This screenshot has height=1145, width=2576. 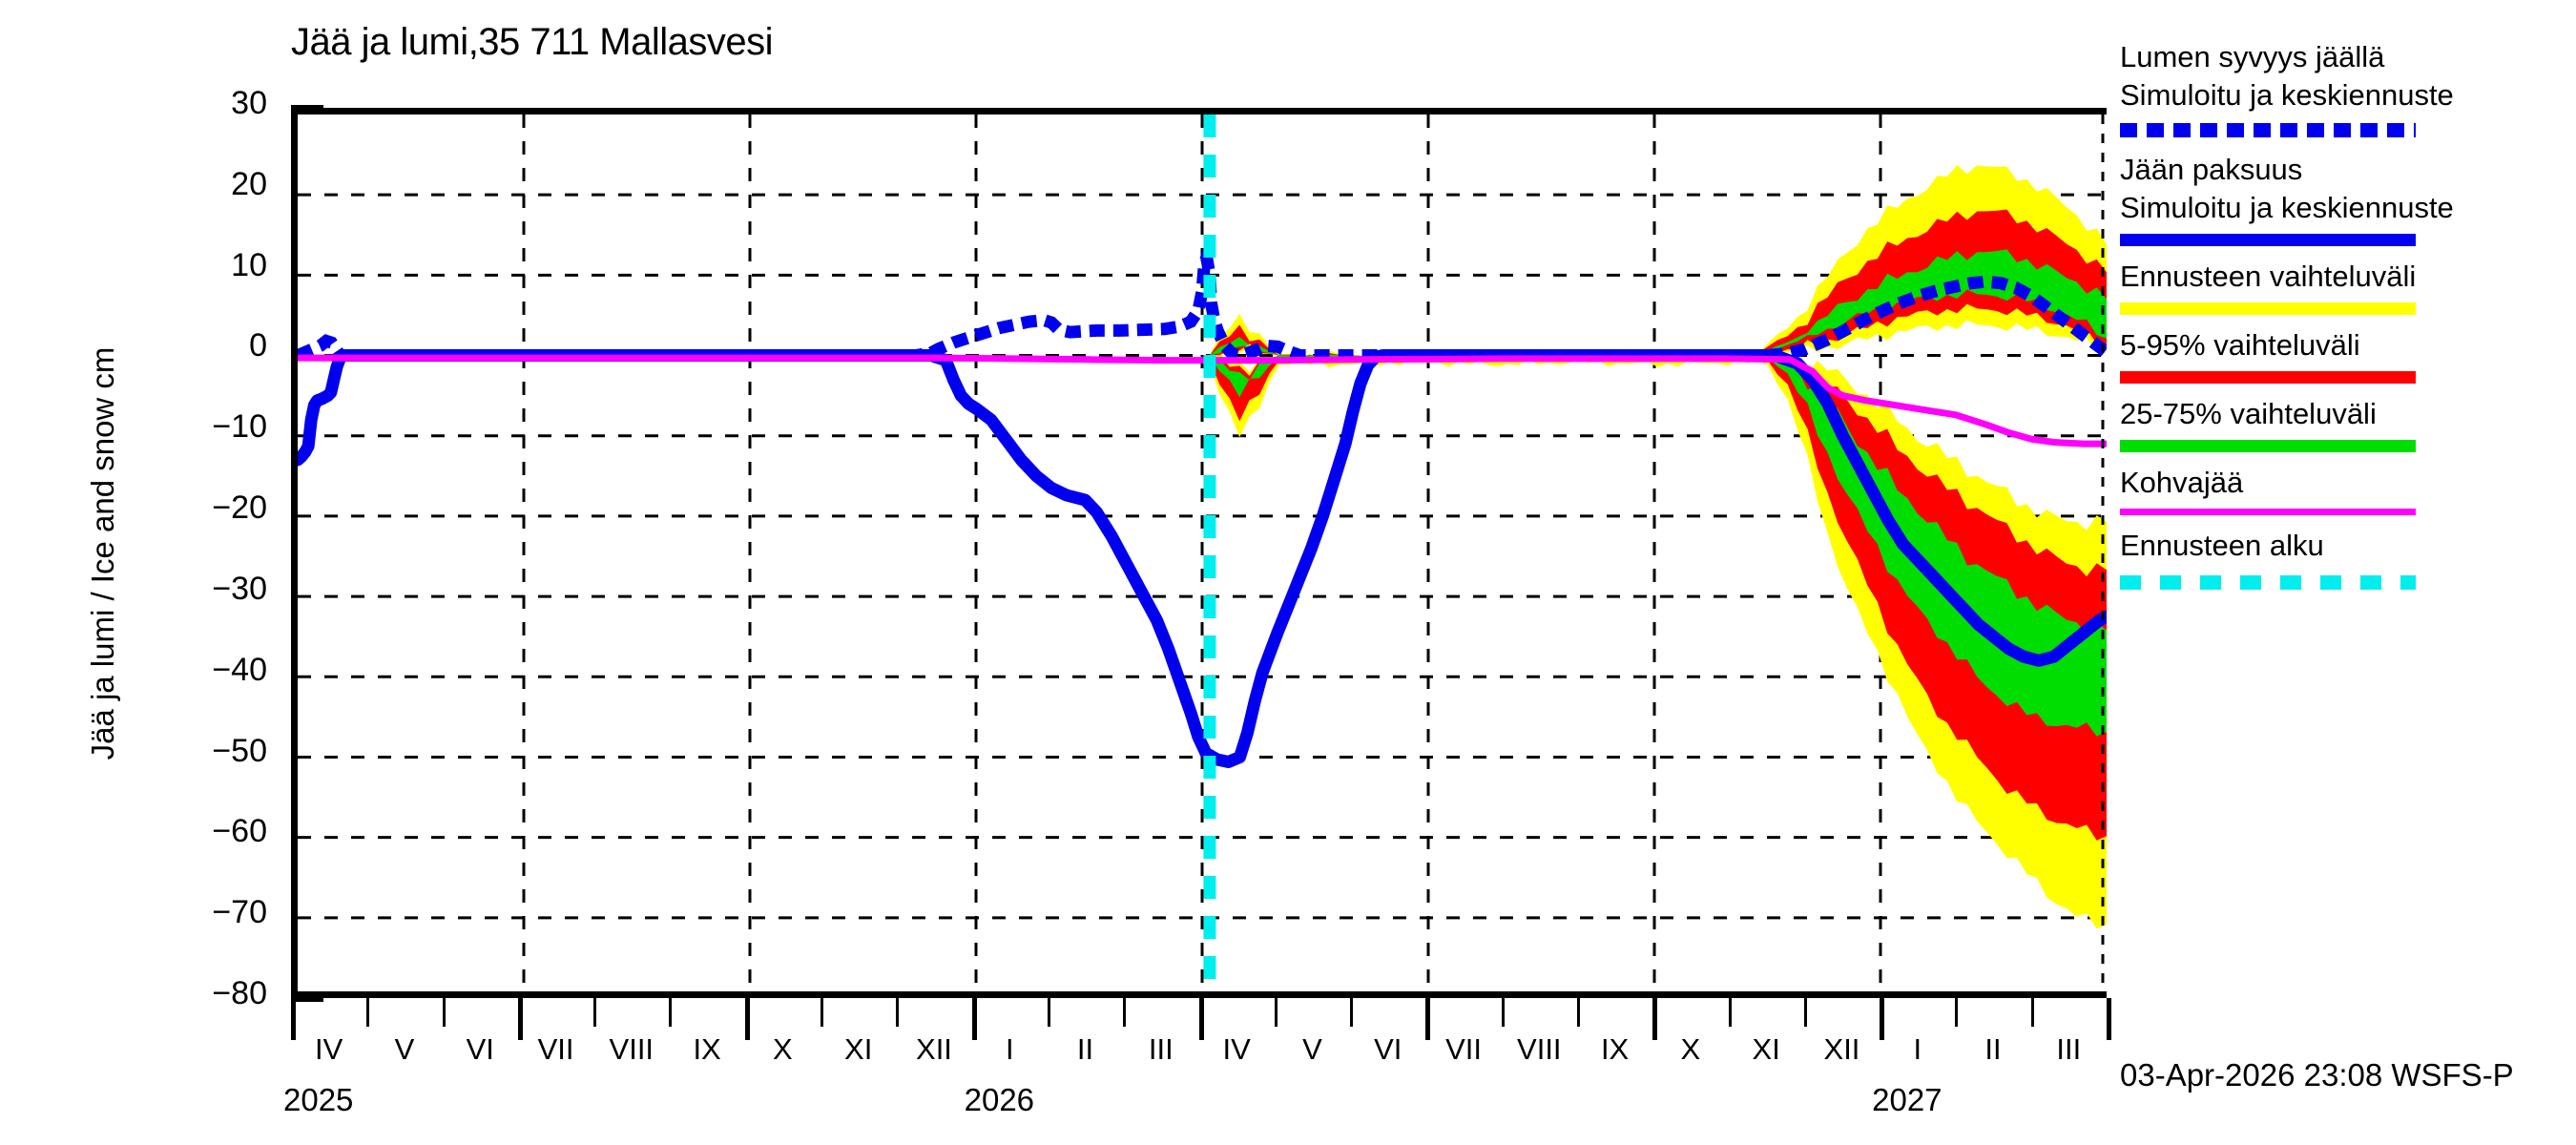 What do you see at coordinates (239, 508) in the screenshot?
I see `y-axis-tick: −20` at bounding box center [239, 508].